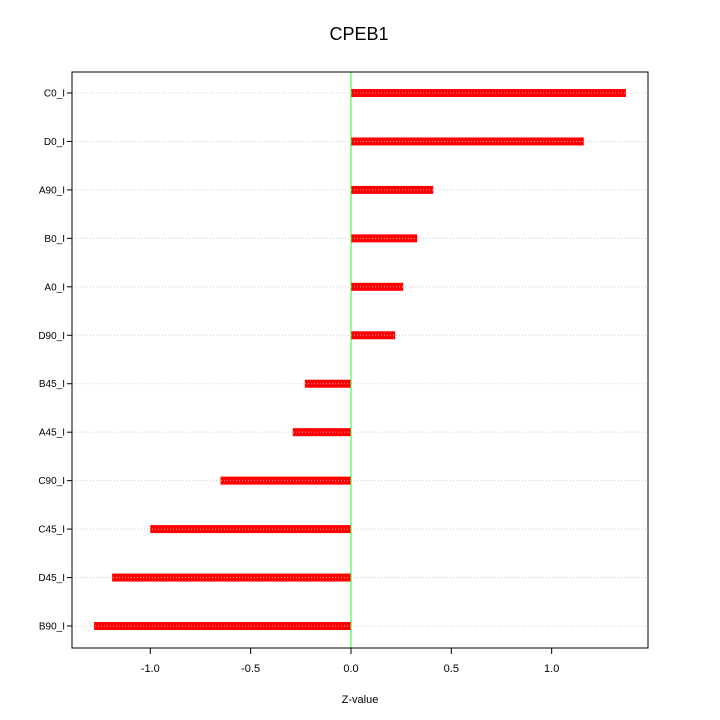 The image size is (720, 720). Describe the element at coordinates (451, 669) in the screenshot. I see `x-tick-label: 0.5` at that location.